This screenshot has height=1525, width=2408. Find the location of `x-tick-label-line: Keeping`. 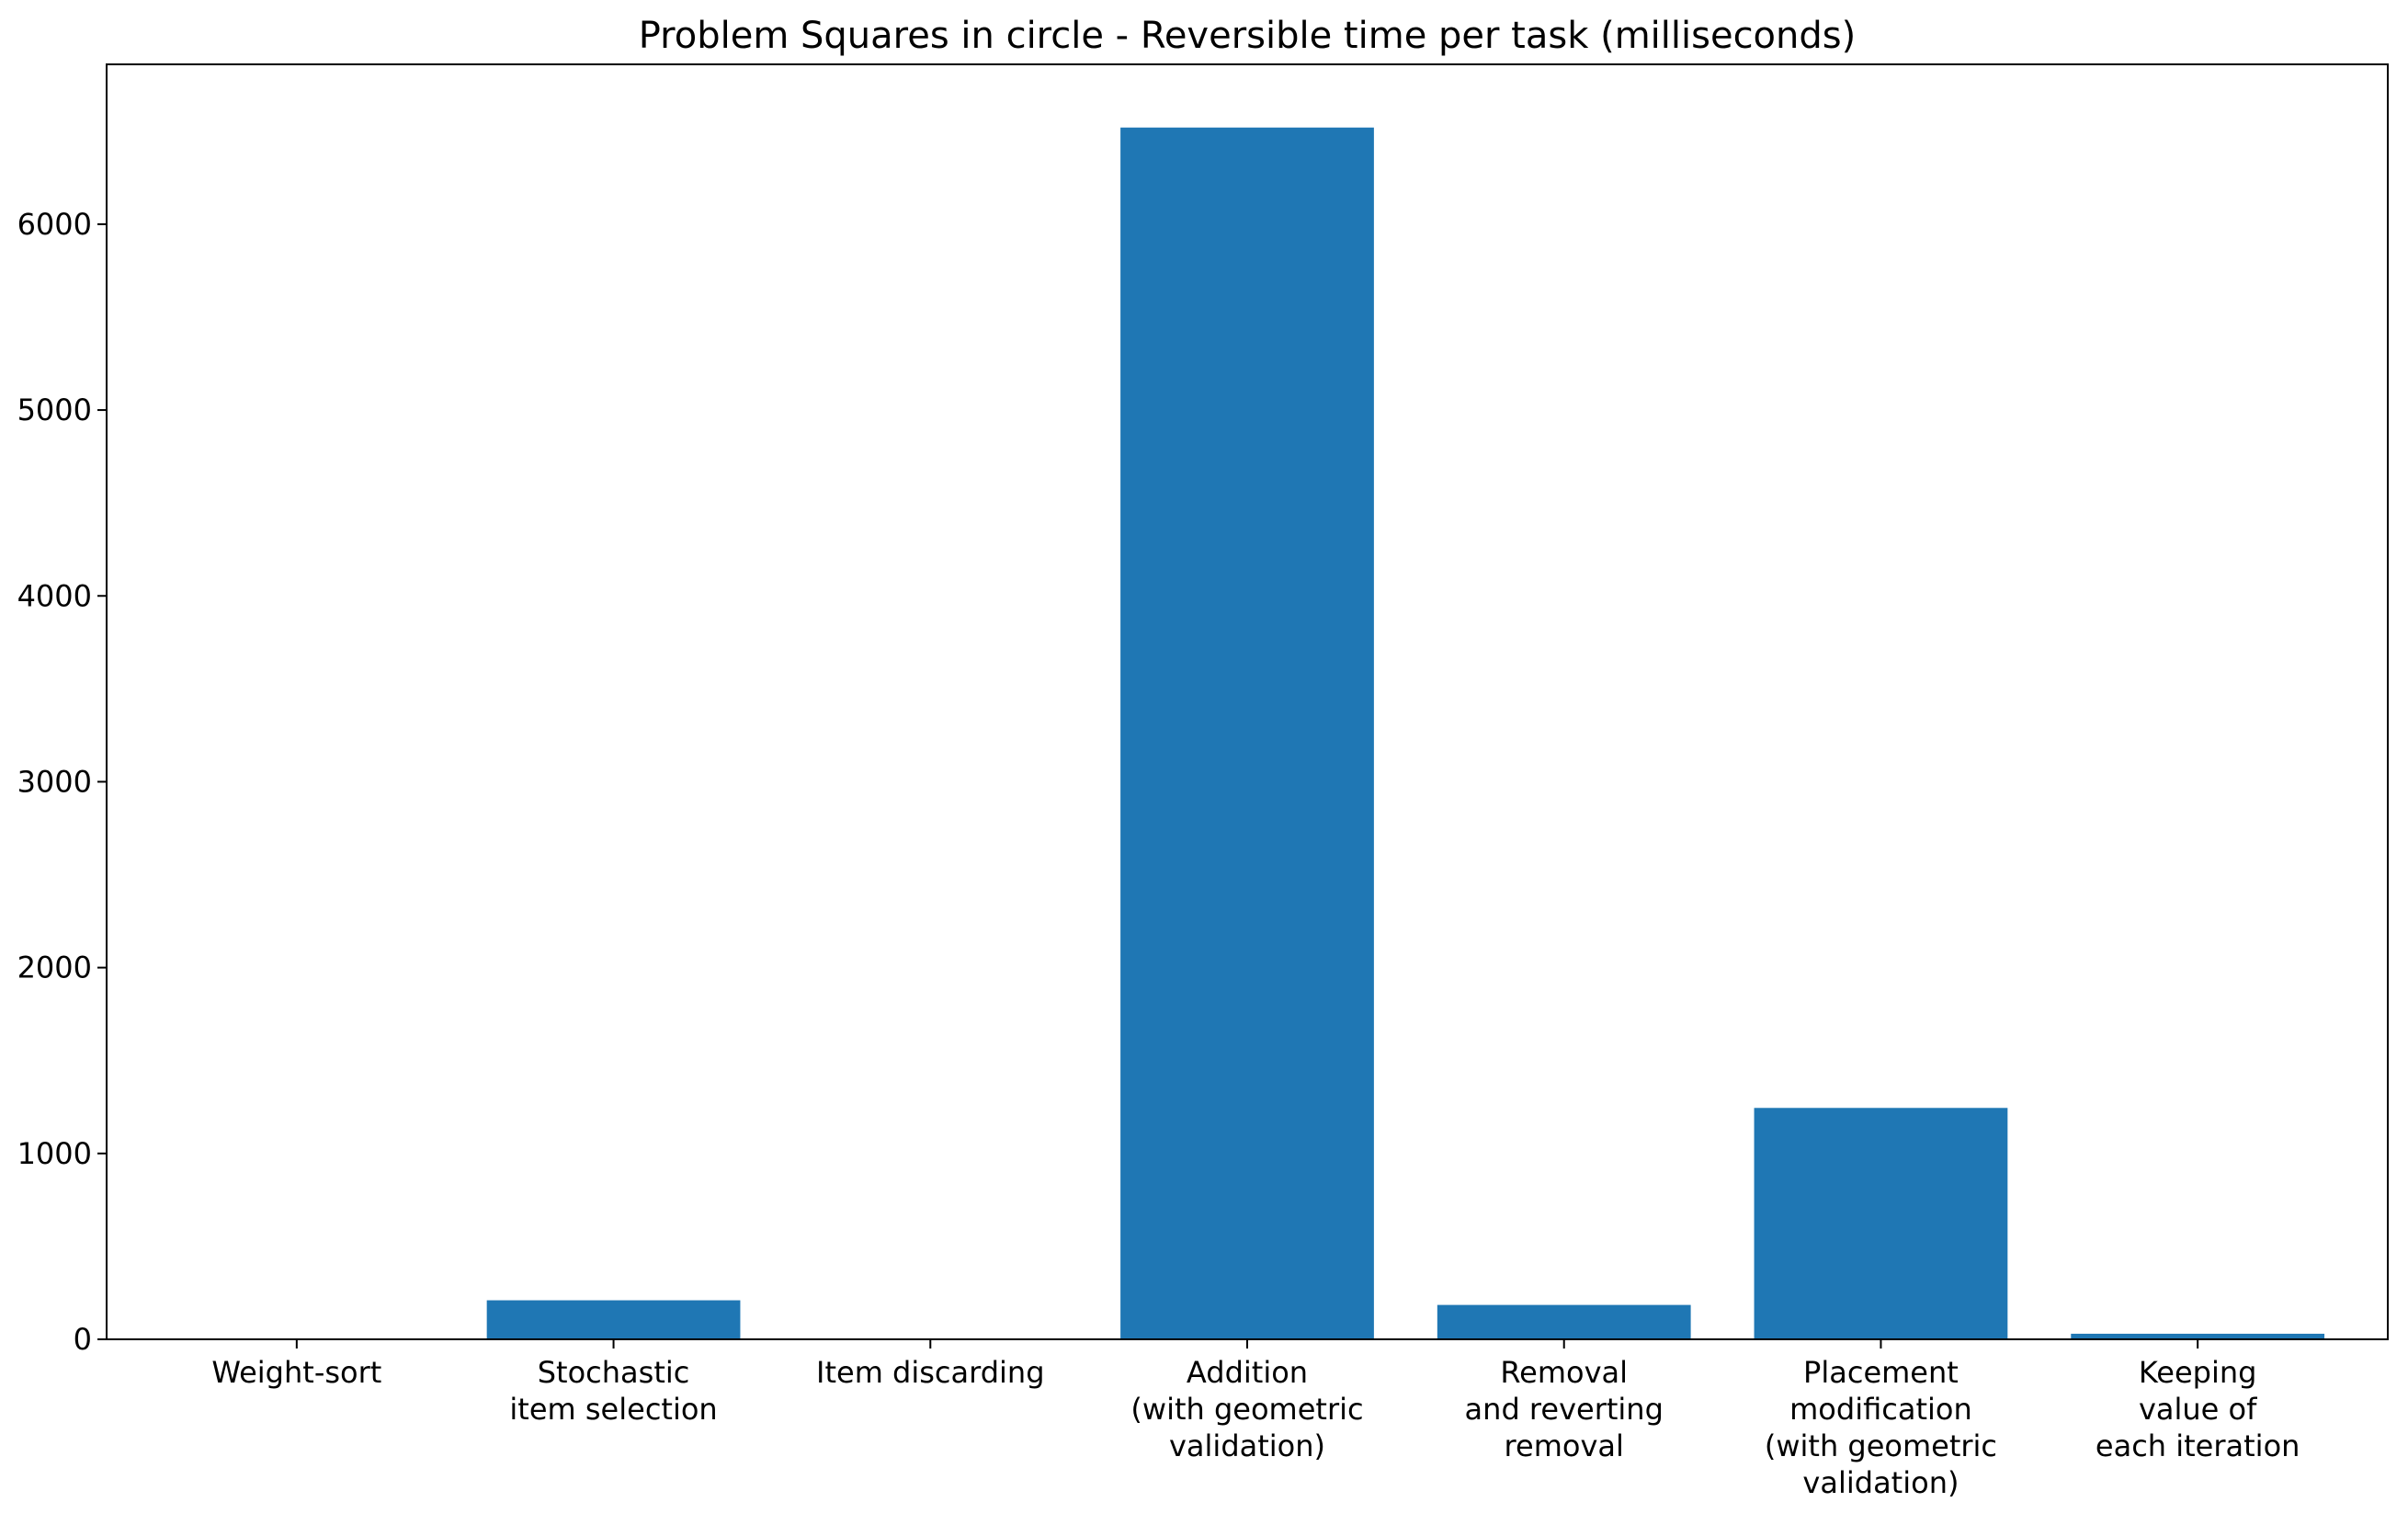

x-tick-label-line: Keeping is located at coordinates (2198, 1372).